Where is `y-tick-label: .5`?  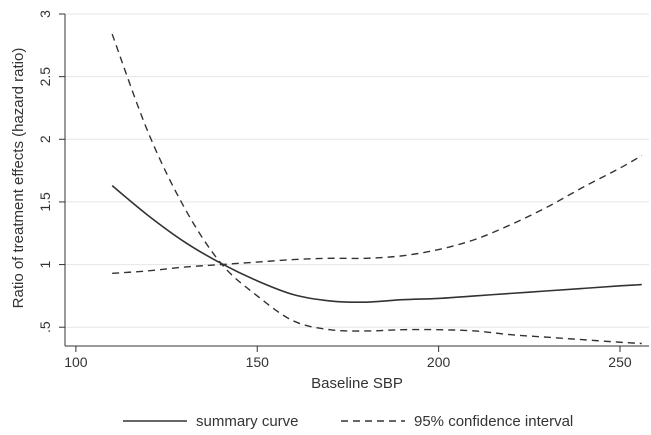
y-tick-label: .5 is located at coordinates (45, 327).